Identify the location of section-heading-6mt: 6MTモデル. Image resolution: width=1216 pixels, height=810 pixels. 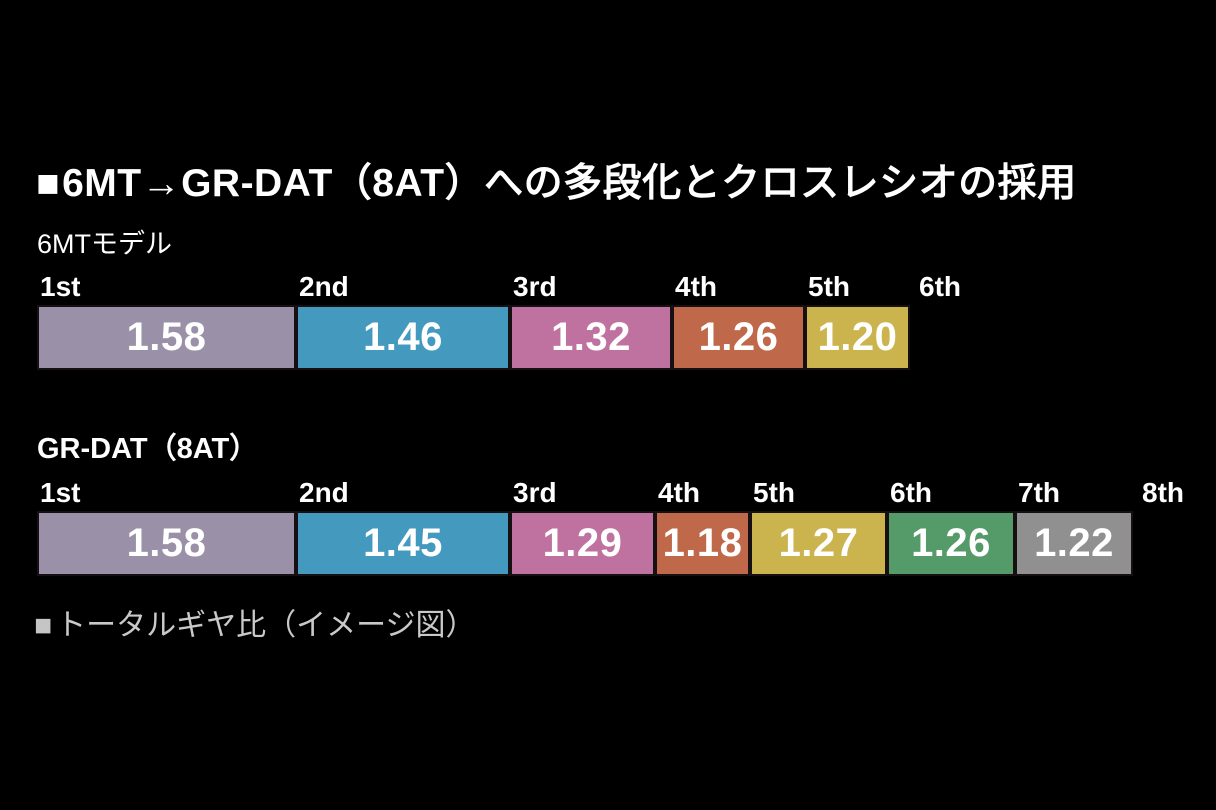
(104, 244).